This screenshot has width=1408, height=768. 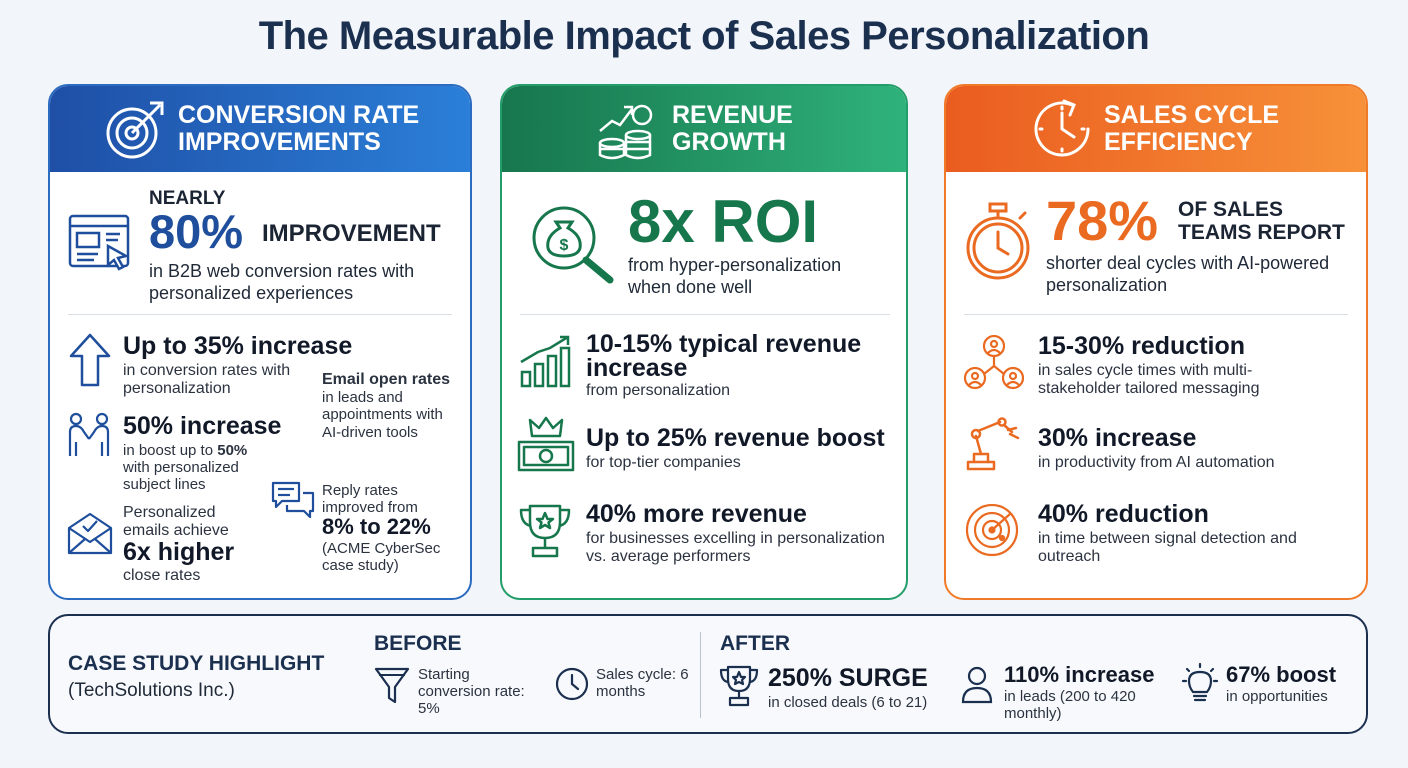 I want to click on stat-description: in productivity from AI automation, so click(x=1156, y=462).